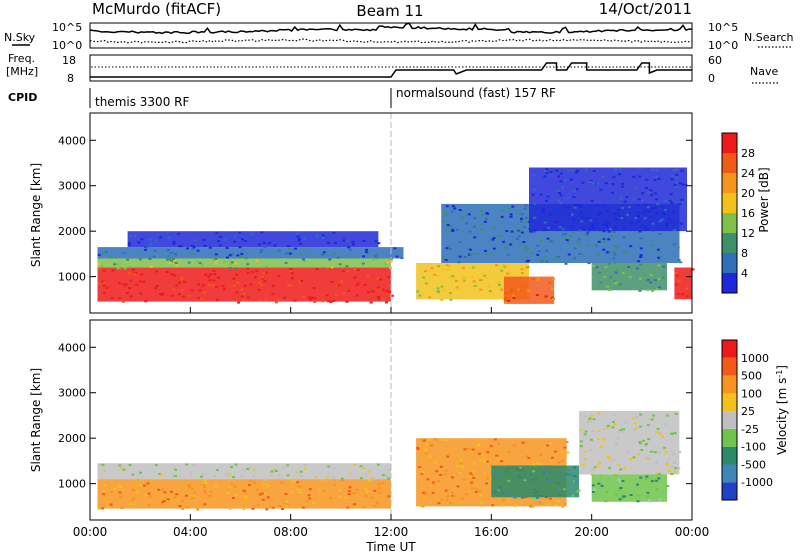  I want to click on colorbar-tick-label: 12, so click(748, 233).